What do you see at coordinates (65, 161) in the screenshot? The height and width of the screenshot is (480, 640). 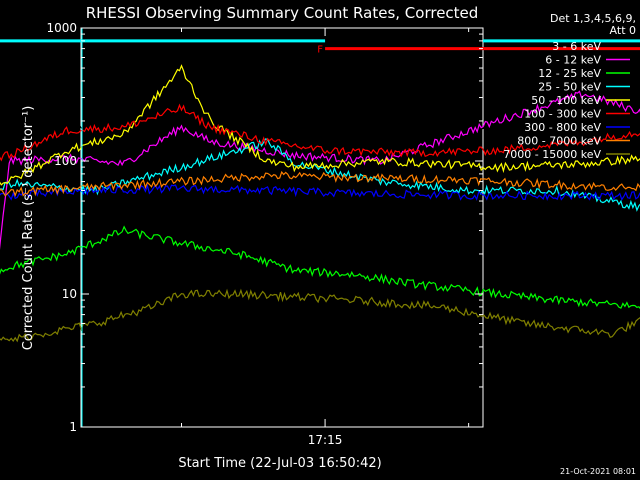 I see `y-tick-label: 100` at bounding box center [65, 161].